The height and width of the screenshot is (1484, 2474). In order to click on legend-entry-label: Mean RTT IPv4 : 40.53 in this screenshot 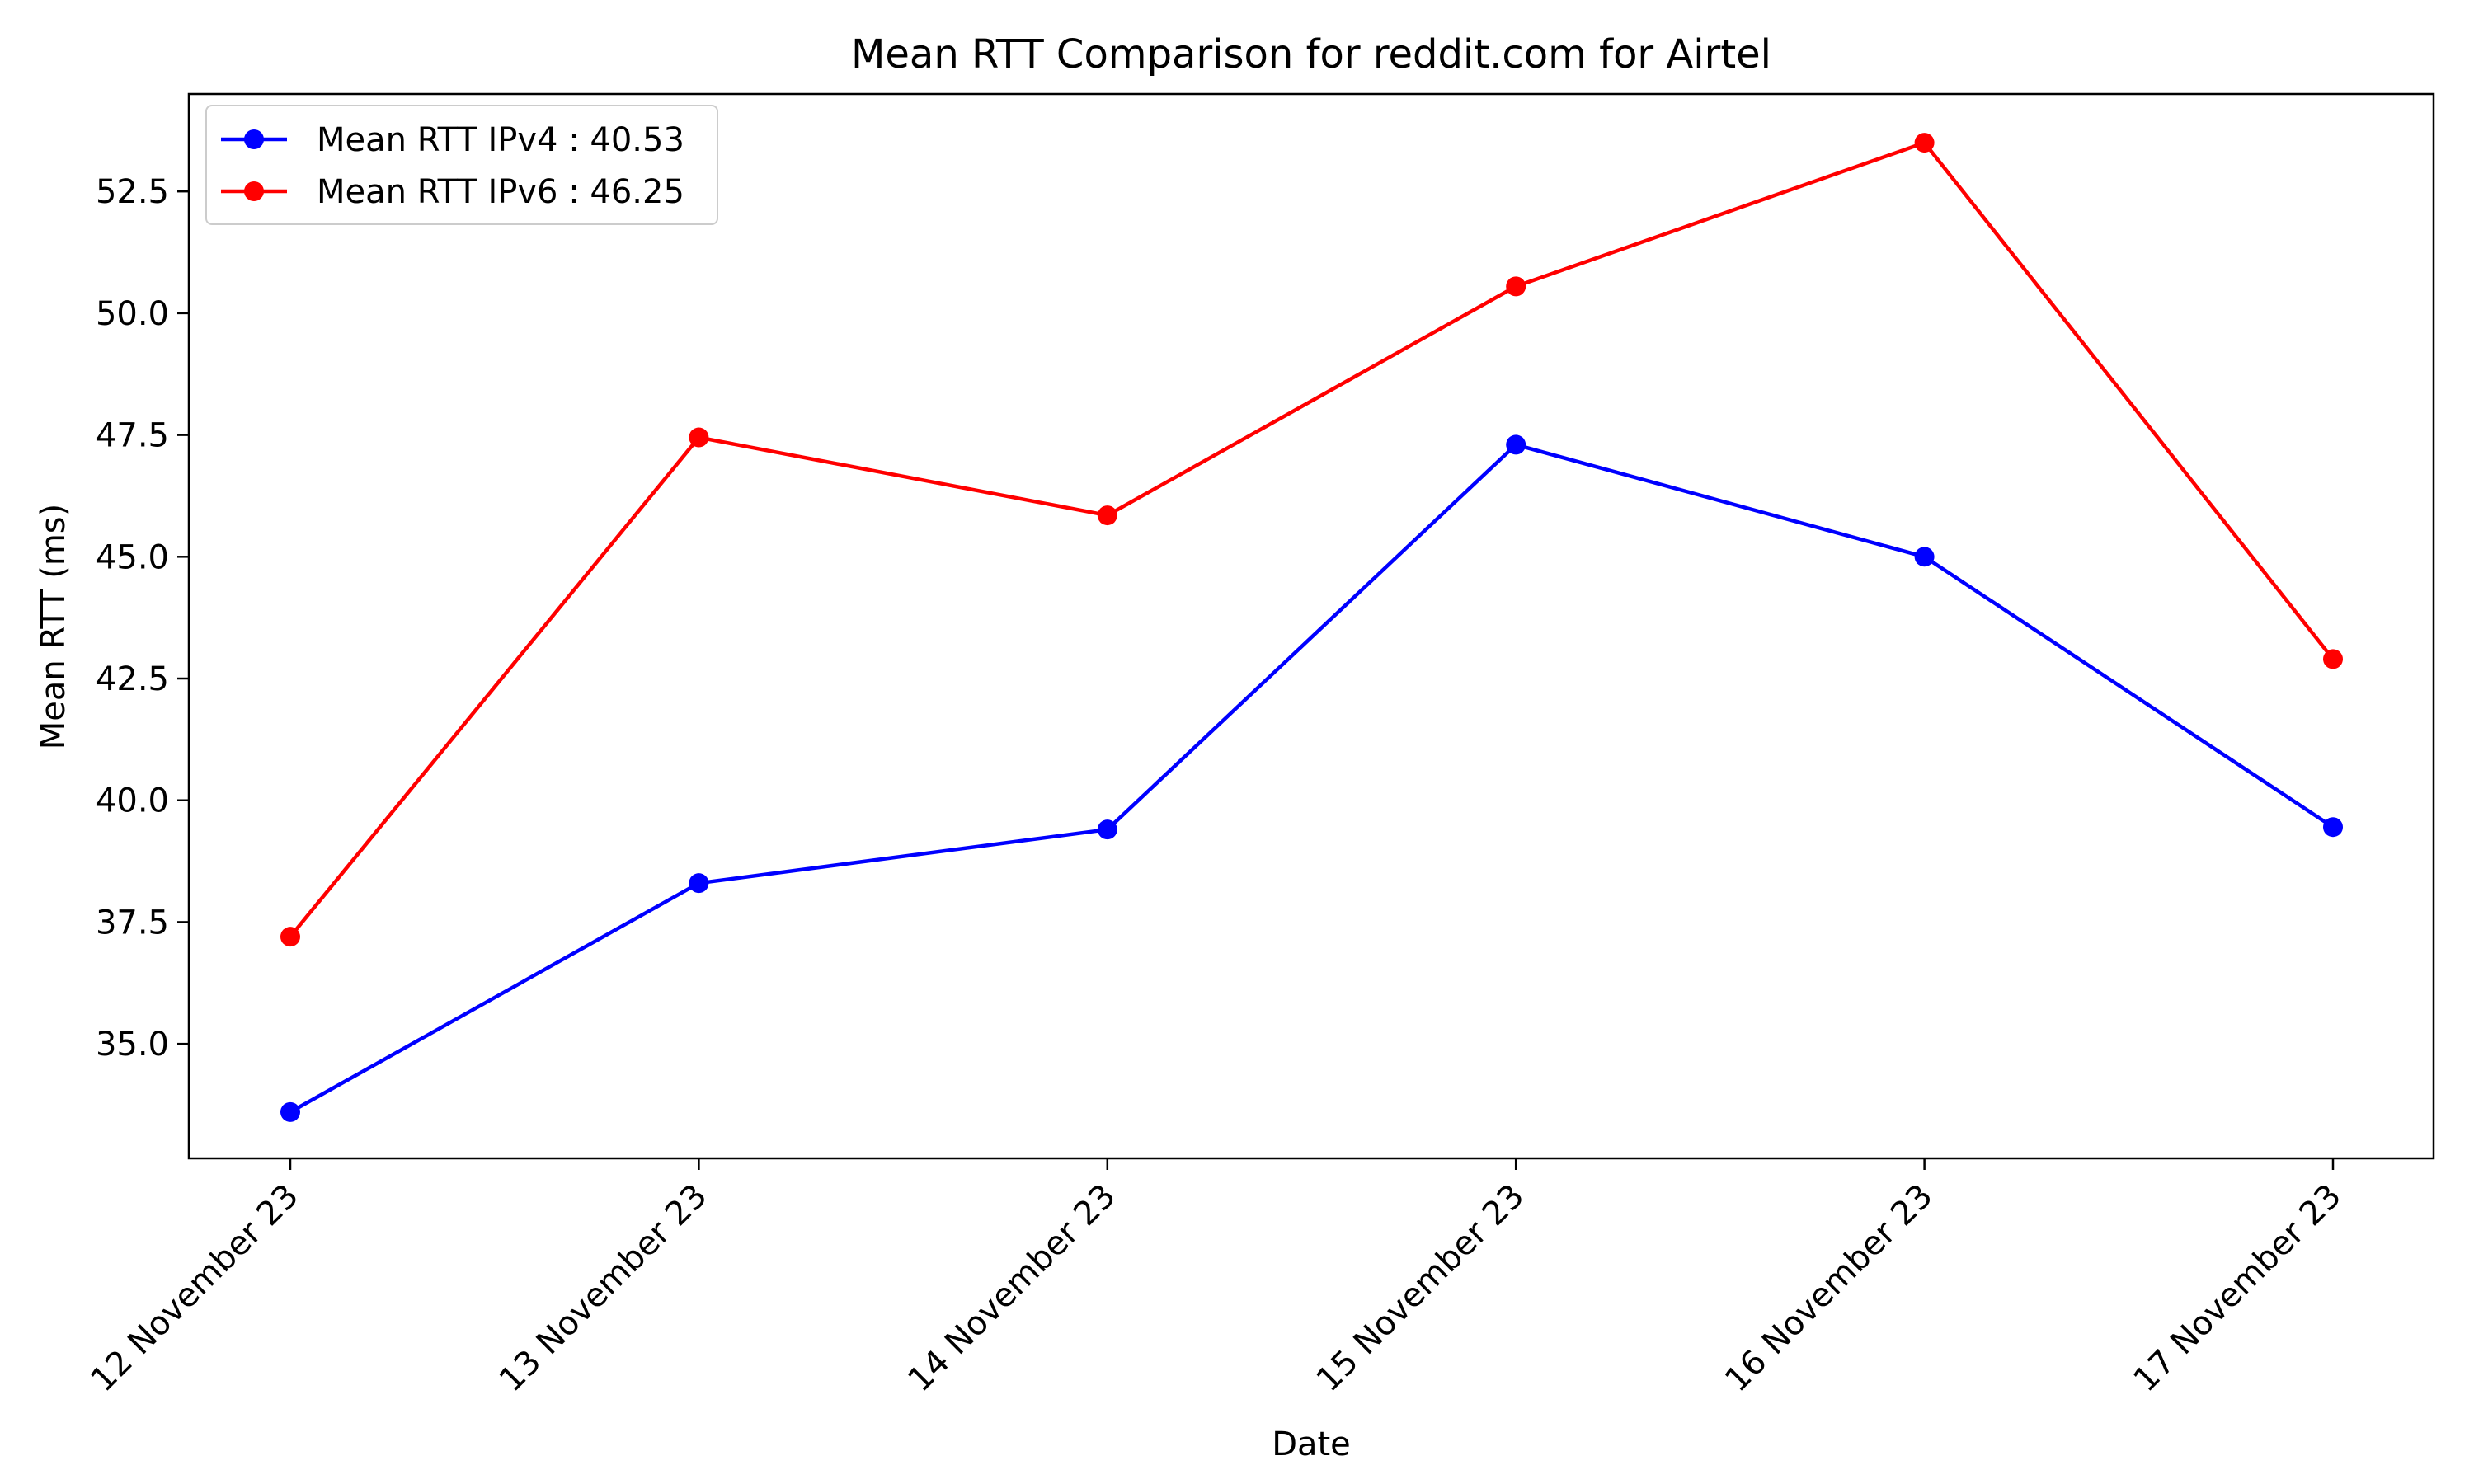, I will do `click(500, 140)`.